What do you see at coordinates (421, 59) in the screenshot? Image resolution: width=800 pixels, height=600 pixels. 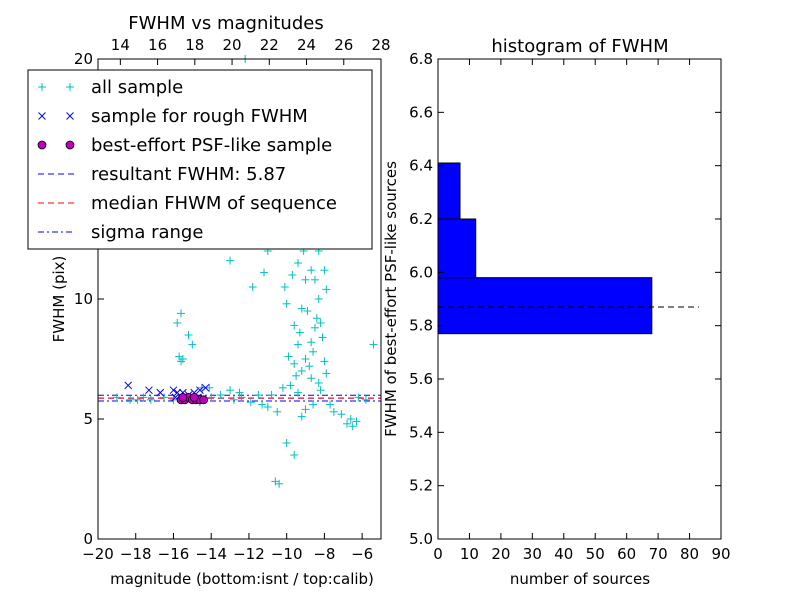 I see `y-tick-label: 6.8` at bounding box center [421, 59].